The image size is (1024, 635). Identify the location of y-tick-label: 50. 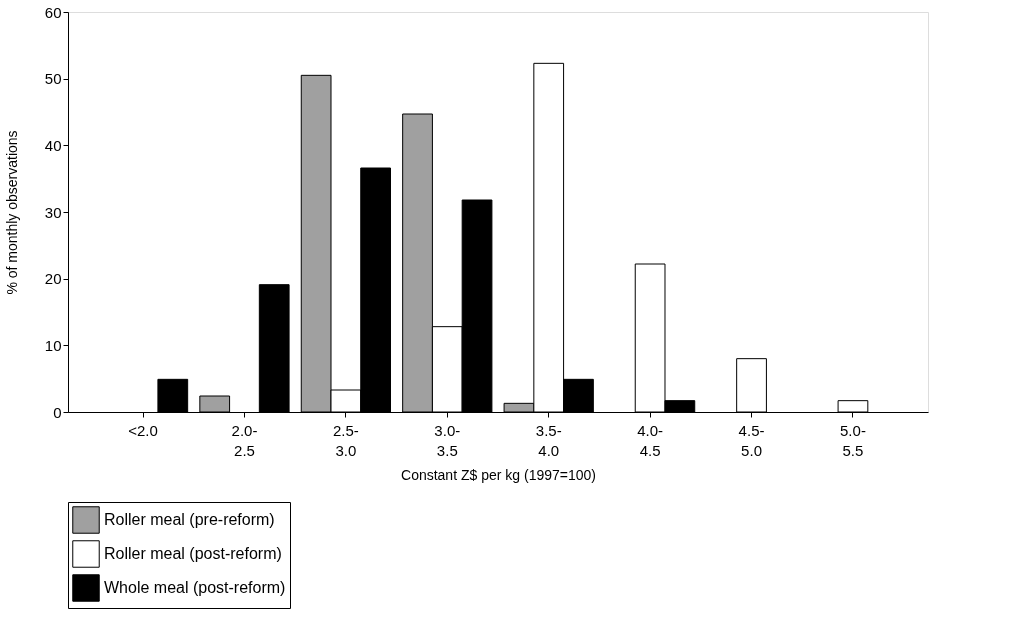
(53, 79).